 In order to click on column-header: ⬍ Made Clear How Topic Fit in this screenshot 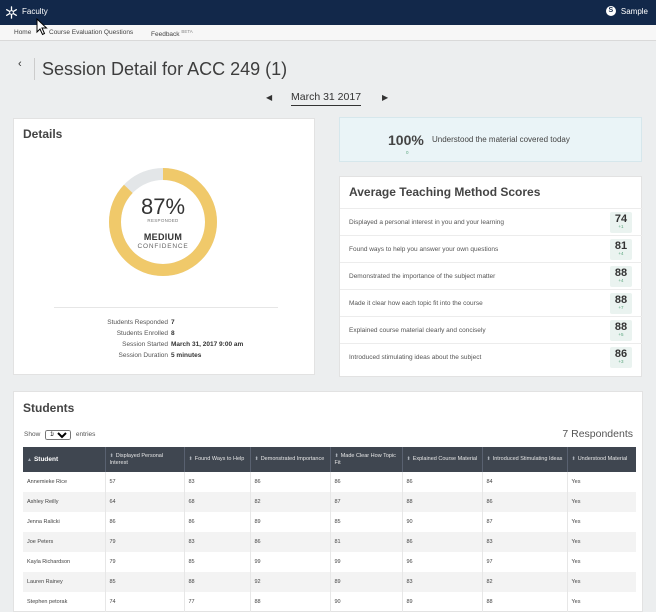, I will do `click(365, 459)`.